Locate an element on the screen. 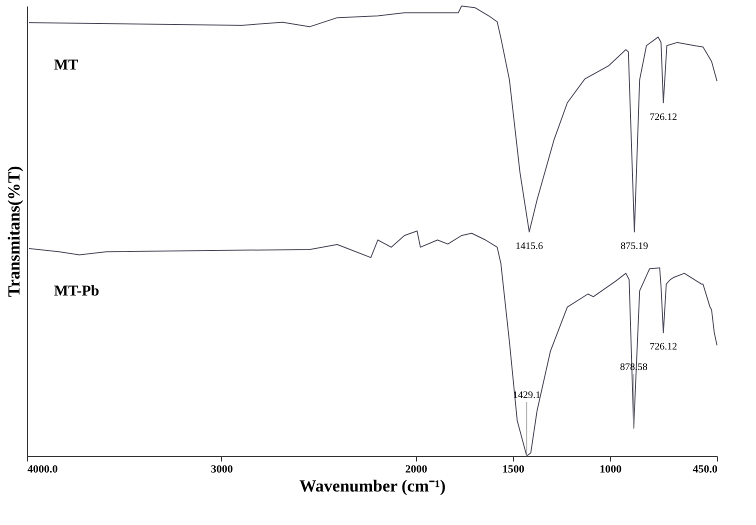 The width and height of the screenshot is (756, 525). x-tick-label: 4000.0 is located at coordinates (43, 470).